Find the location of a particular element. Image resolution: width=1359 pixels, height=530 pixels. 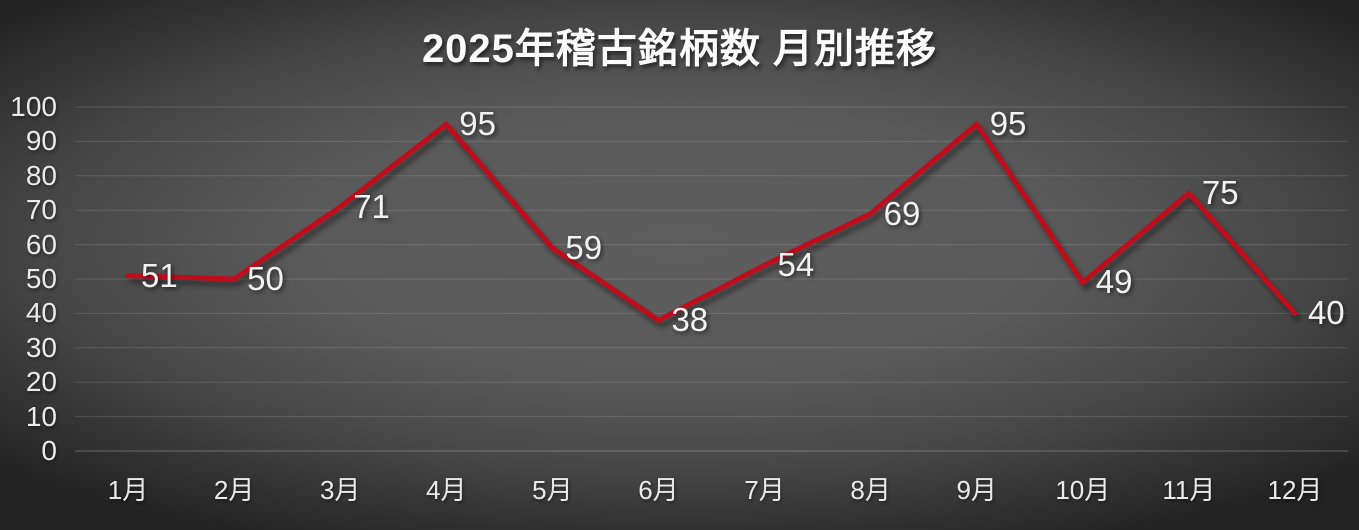

data-label: 51 is located at coordinates (159, 275).